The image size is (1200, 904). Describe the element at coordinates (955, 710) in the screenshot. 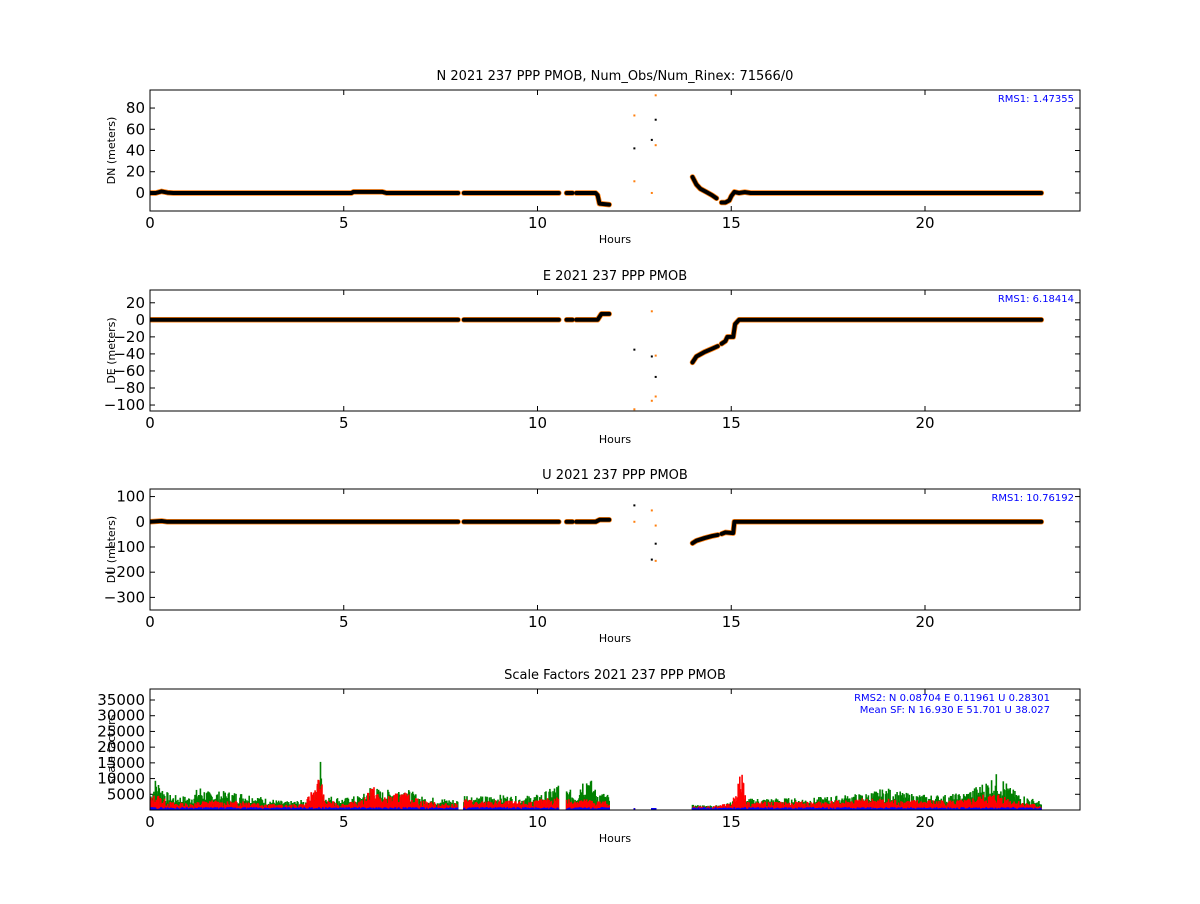

I see `mean-sf-annotation: Mean SF: N 16.930 E 51.701 U 38.027` at that location.